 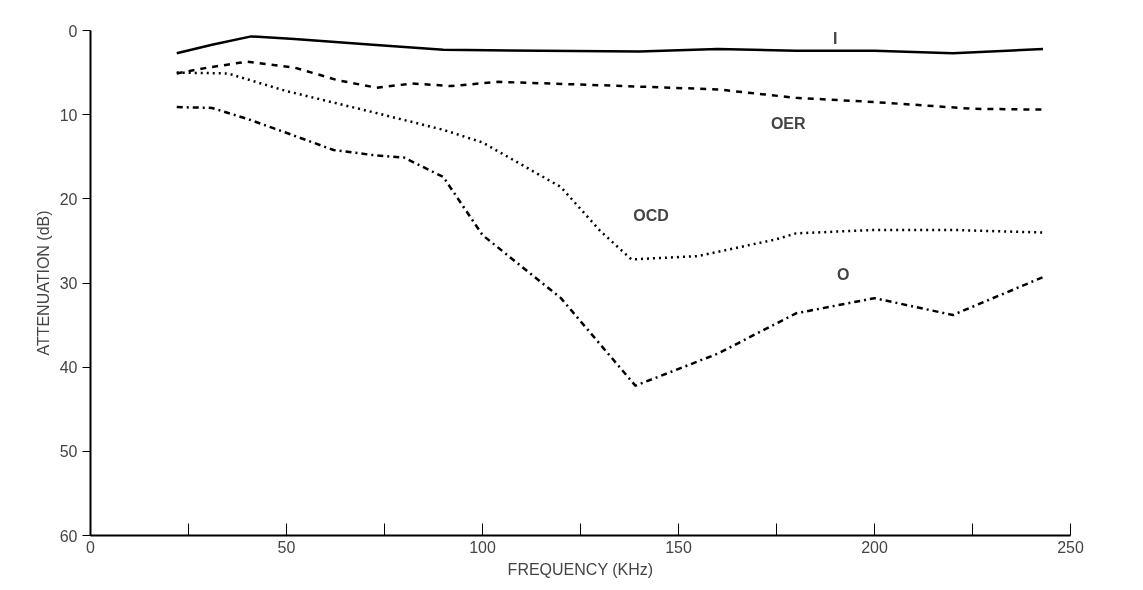 What do you see at coordinates (1070, 547) in the screenshot?
I see `x-tick-label: 250` at bounding box center [1070, 547].